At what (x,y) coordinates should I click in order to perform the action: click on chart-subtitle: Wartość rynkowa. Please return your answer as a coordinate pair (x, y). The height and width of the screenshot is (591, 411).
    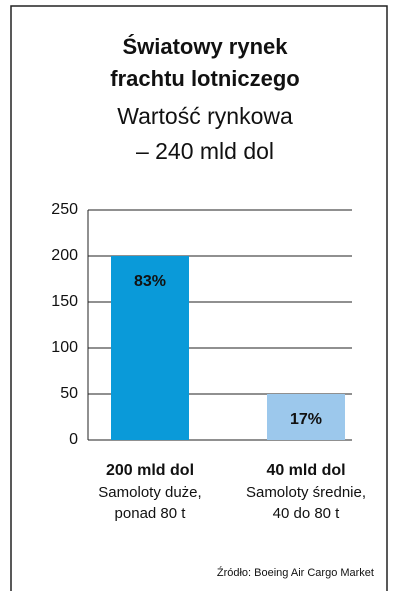
    Looking at the image, I should click on (205, 116).